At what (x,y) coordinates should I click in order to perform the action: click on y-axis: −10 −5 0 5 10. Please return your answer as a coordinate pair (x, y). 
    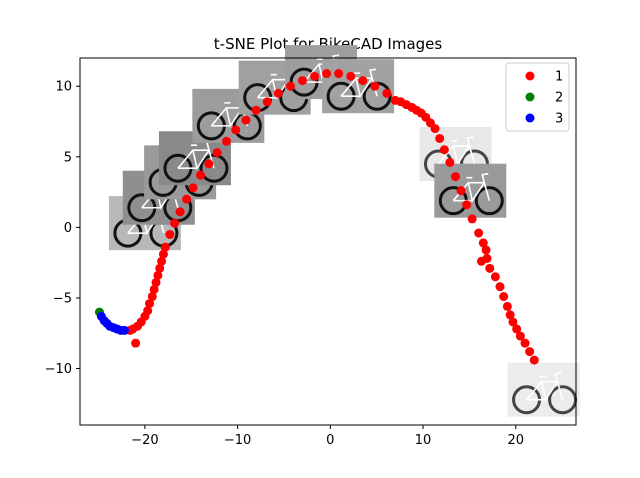
    Looking at the image, I should click on (62, 228).